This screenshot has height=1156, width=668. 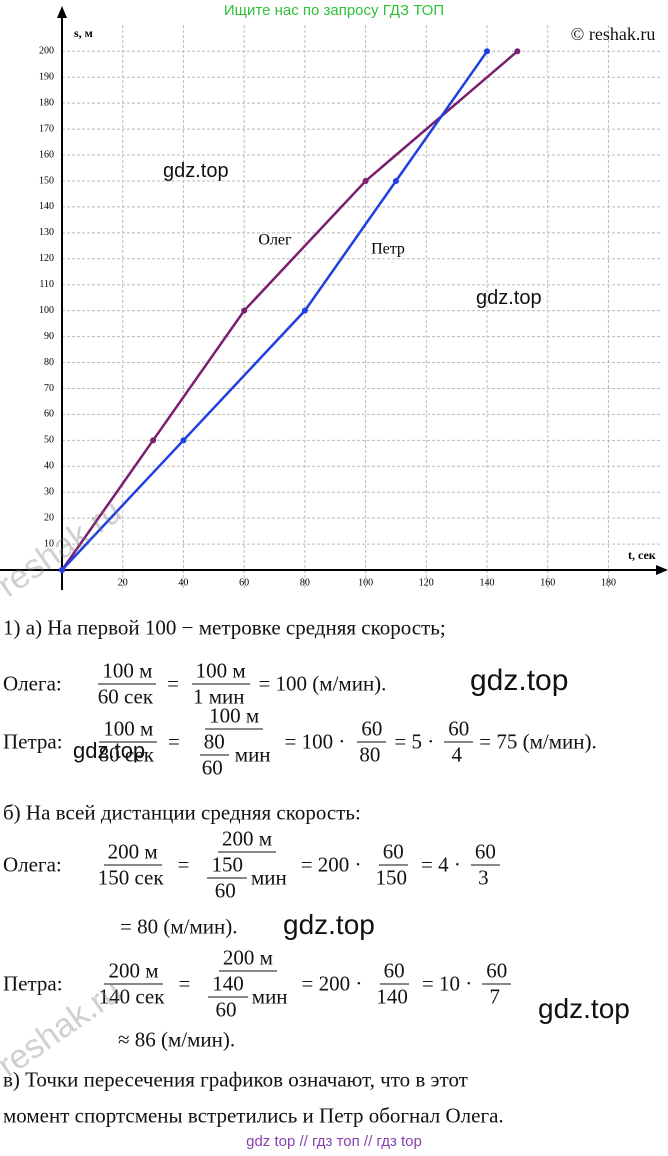 I want to click on y-arrow, so click(x=62, y=12).